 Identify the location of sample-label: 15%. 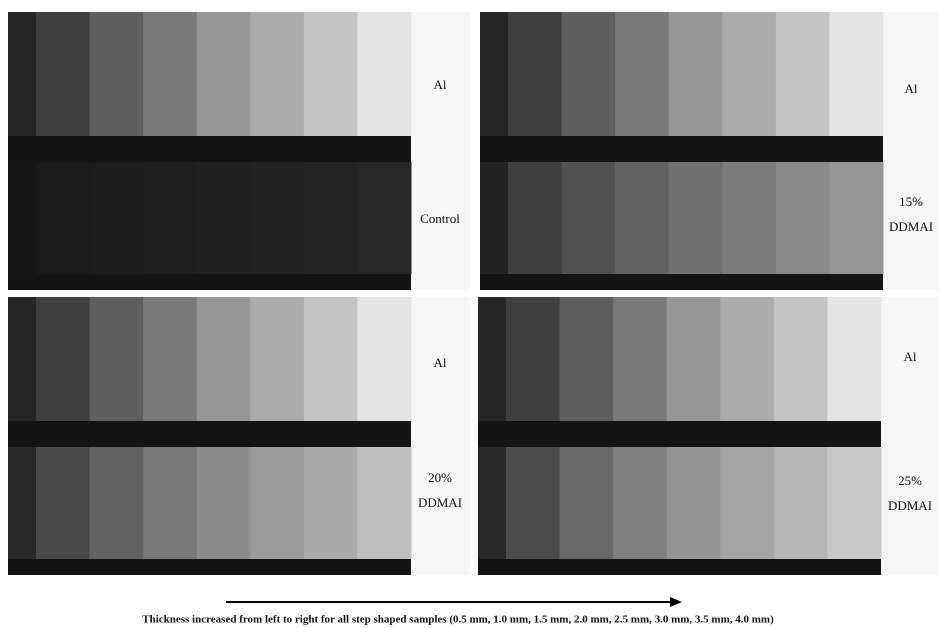
(911, 201).